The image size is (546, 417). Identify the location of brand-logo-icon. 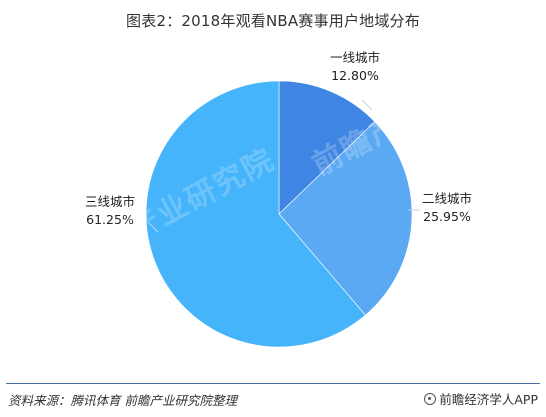
(430, 398).